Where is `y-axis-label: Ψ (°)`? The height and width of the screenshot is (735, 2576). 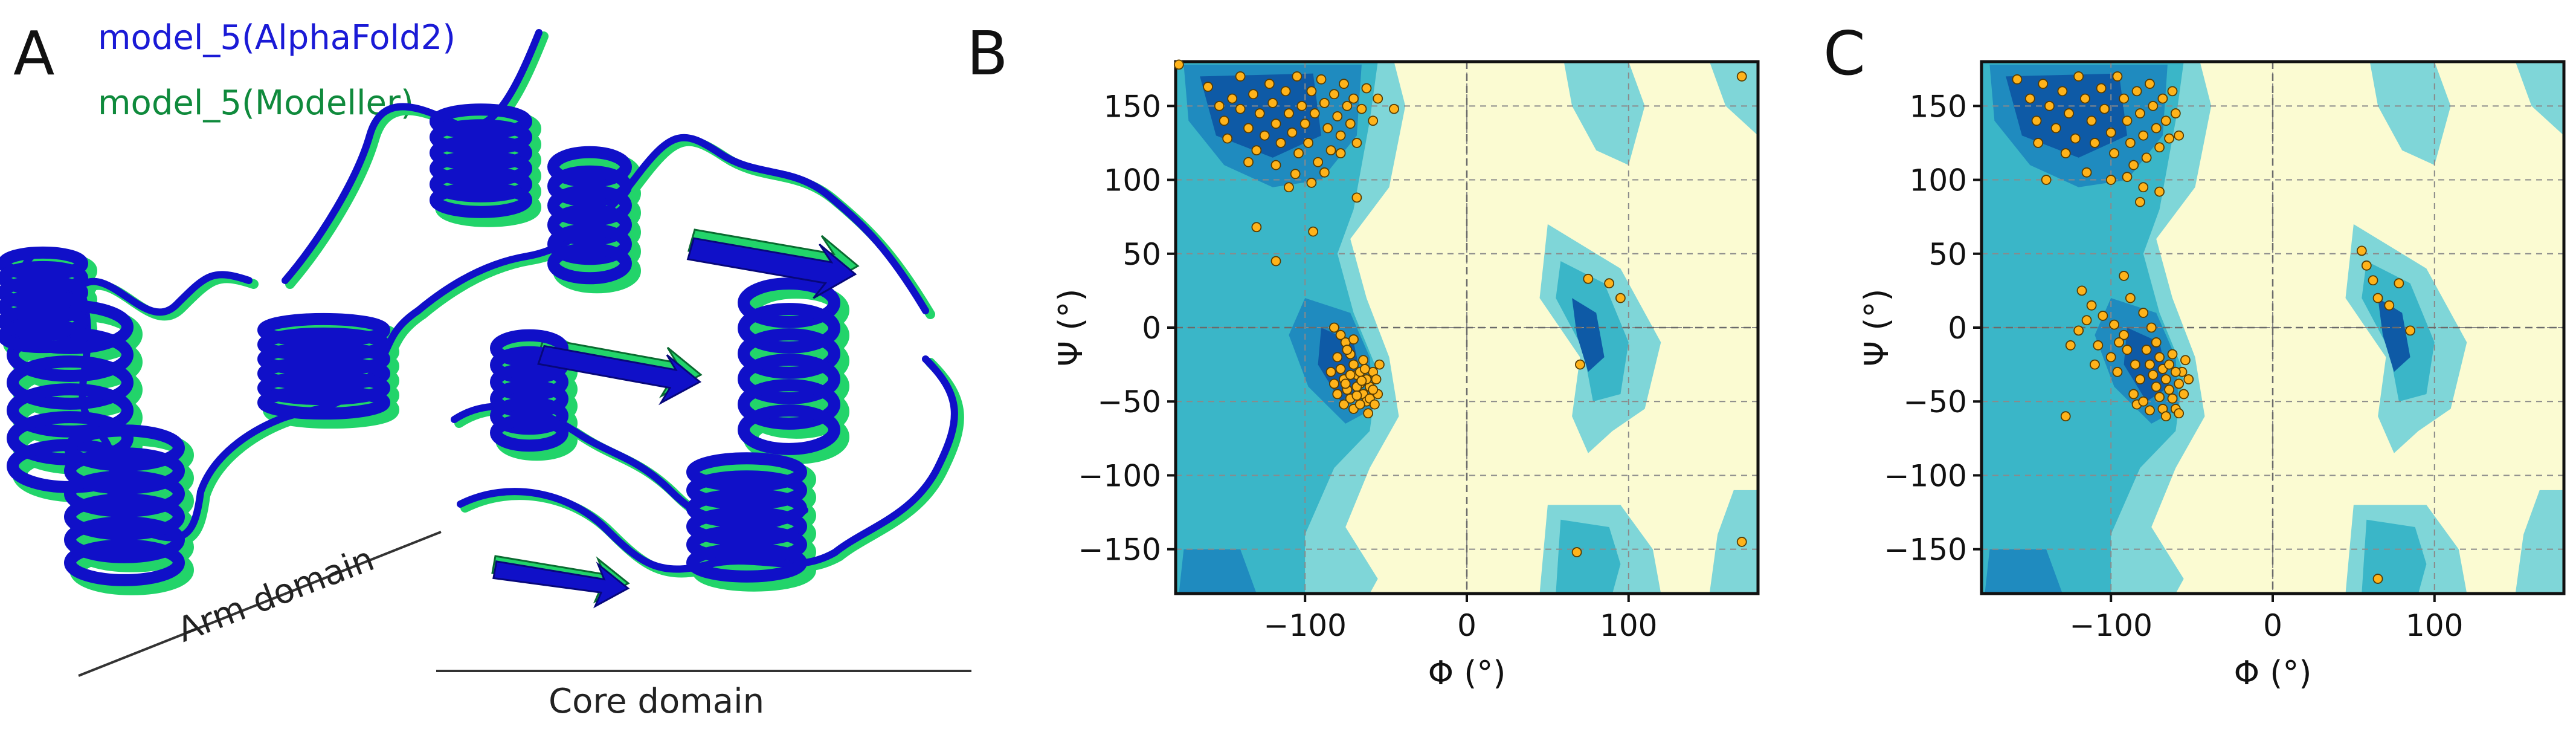 y-axis-label: Ψ (°) is located at coordinates (1071, 328).